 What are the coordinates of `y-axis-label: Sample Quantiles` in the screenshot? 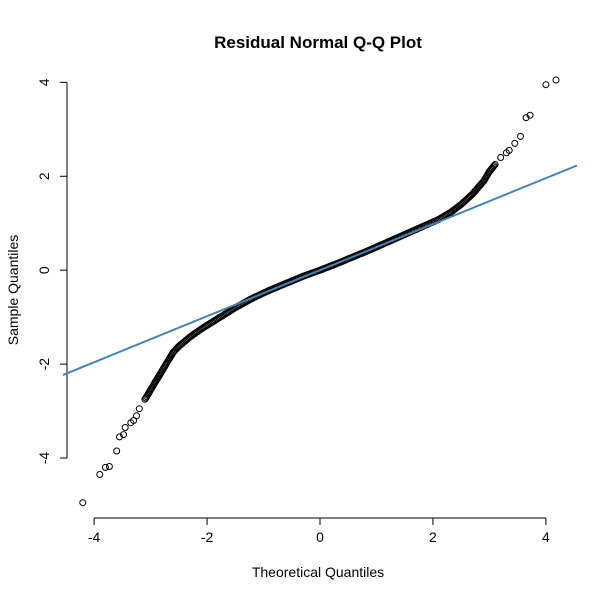 It's located at (13, 290).